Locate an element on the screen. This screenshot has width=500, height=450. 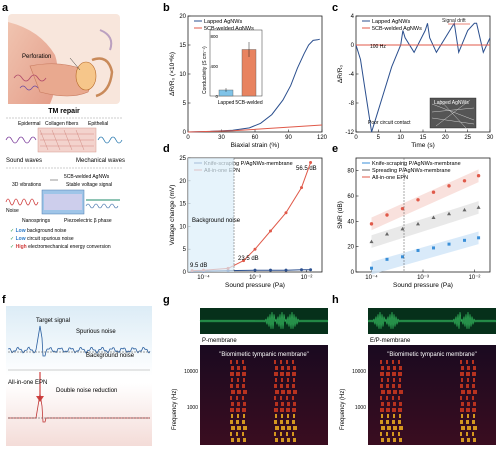
layer-epithelial: Epithelial is located at coordinates (98, 124).